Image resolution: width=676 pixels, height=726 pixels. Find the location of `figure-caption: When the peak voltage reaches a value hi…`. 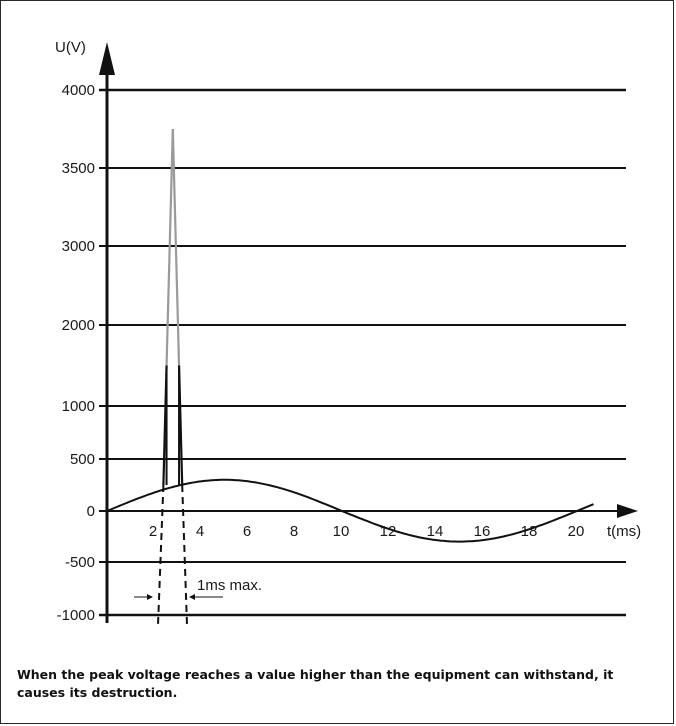

figure-caption: When the peak voltage reaches a value hi… is located at coordinates (315, 683).